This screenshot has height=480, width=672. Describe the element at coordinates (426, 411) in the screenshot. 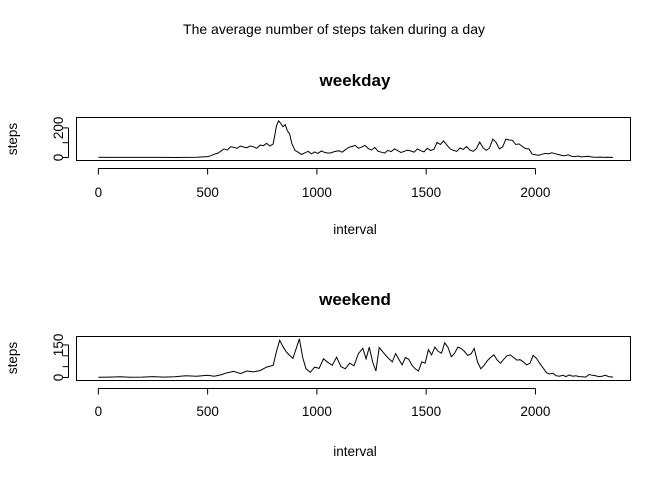

I see `weekend-x-tick-label: 1500` at that location.